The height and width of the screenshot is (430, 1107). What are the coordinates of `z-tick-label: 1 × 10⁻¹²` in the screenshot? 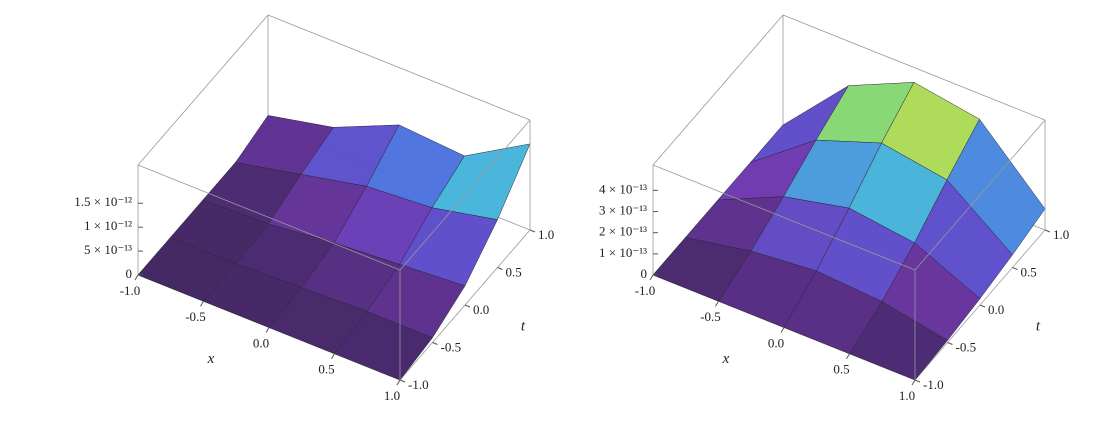 It's located at (108, 225).